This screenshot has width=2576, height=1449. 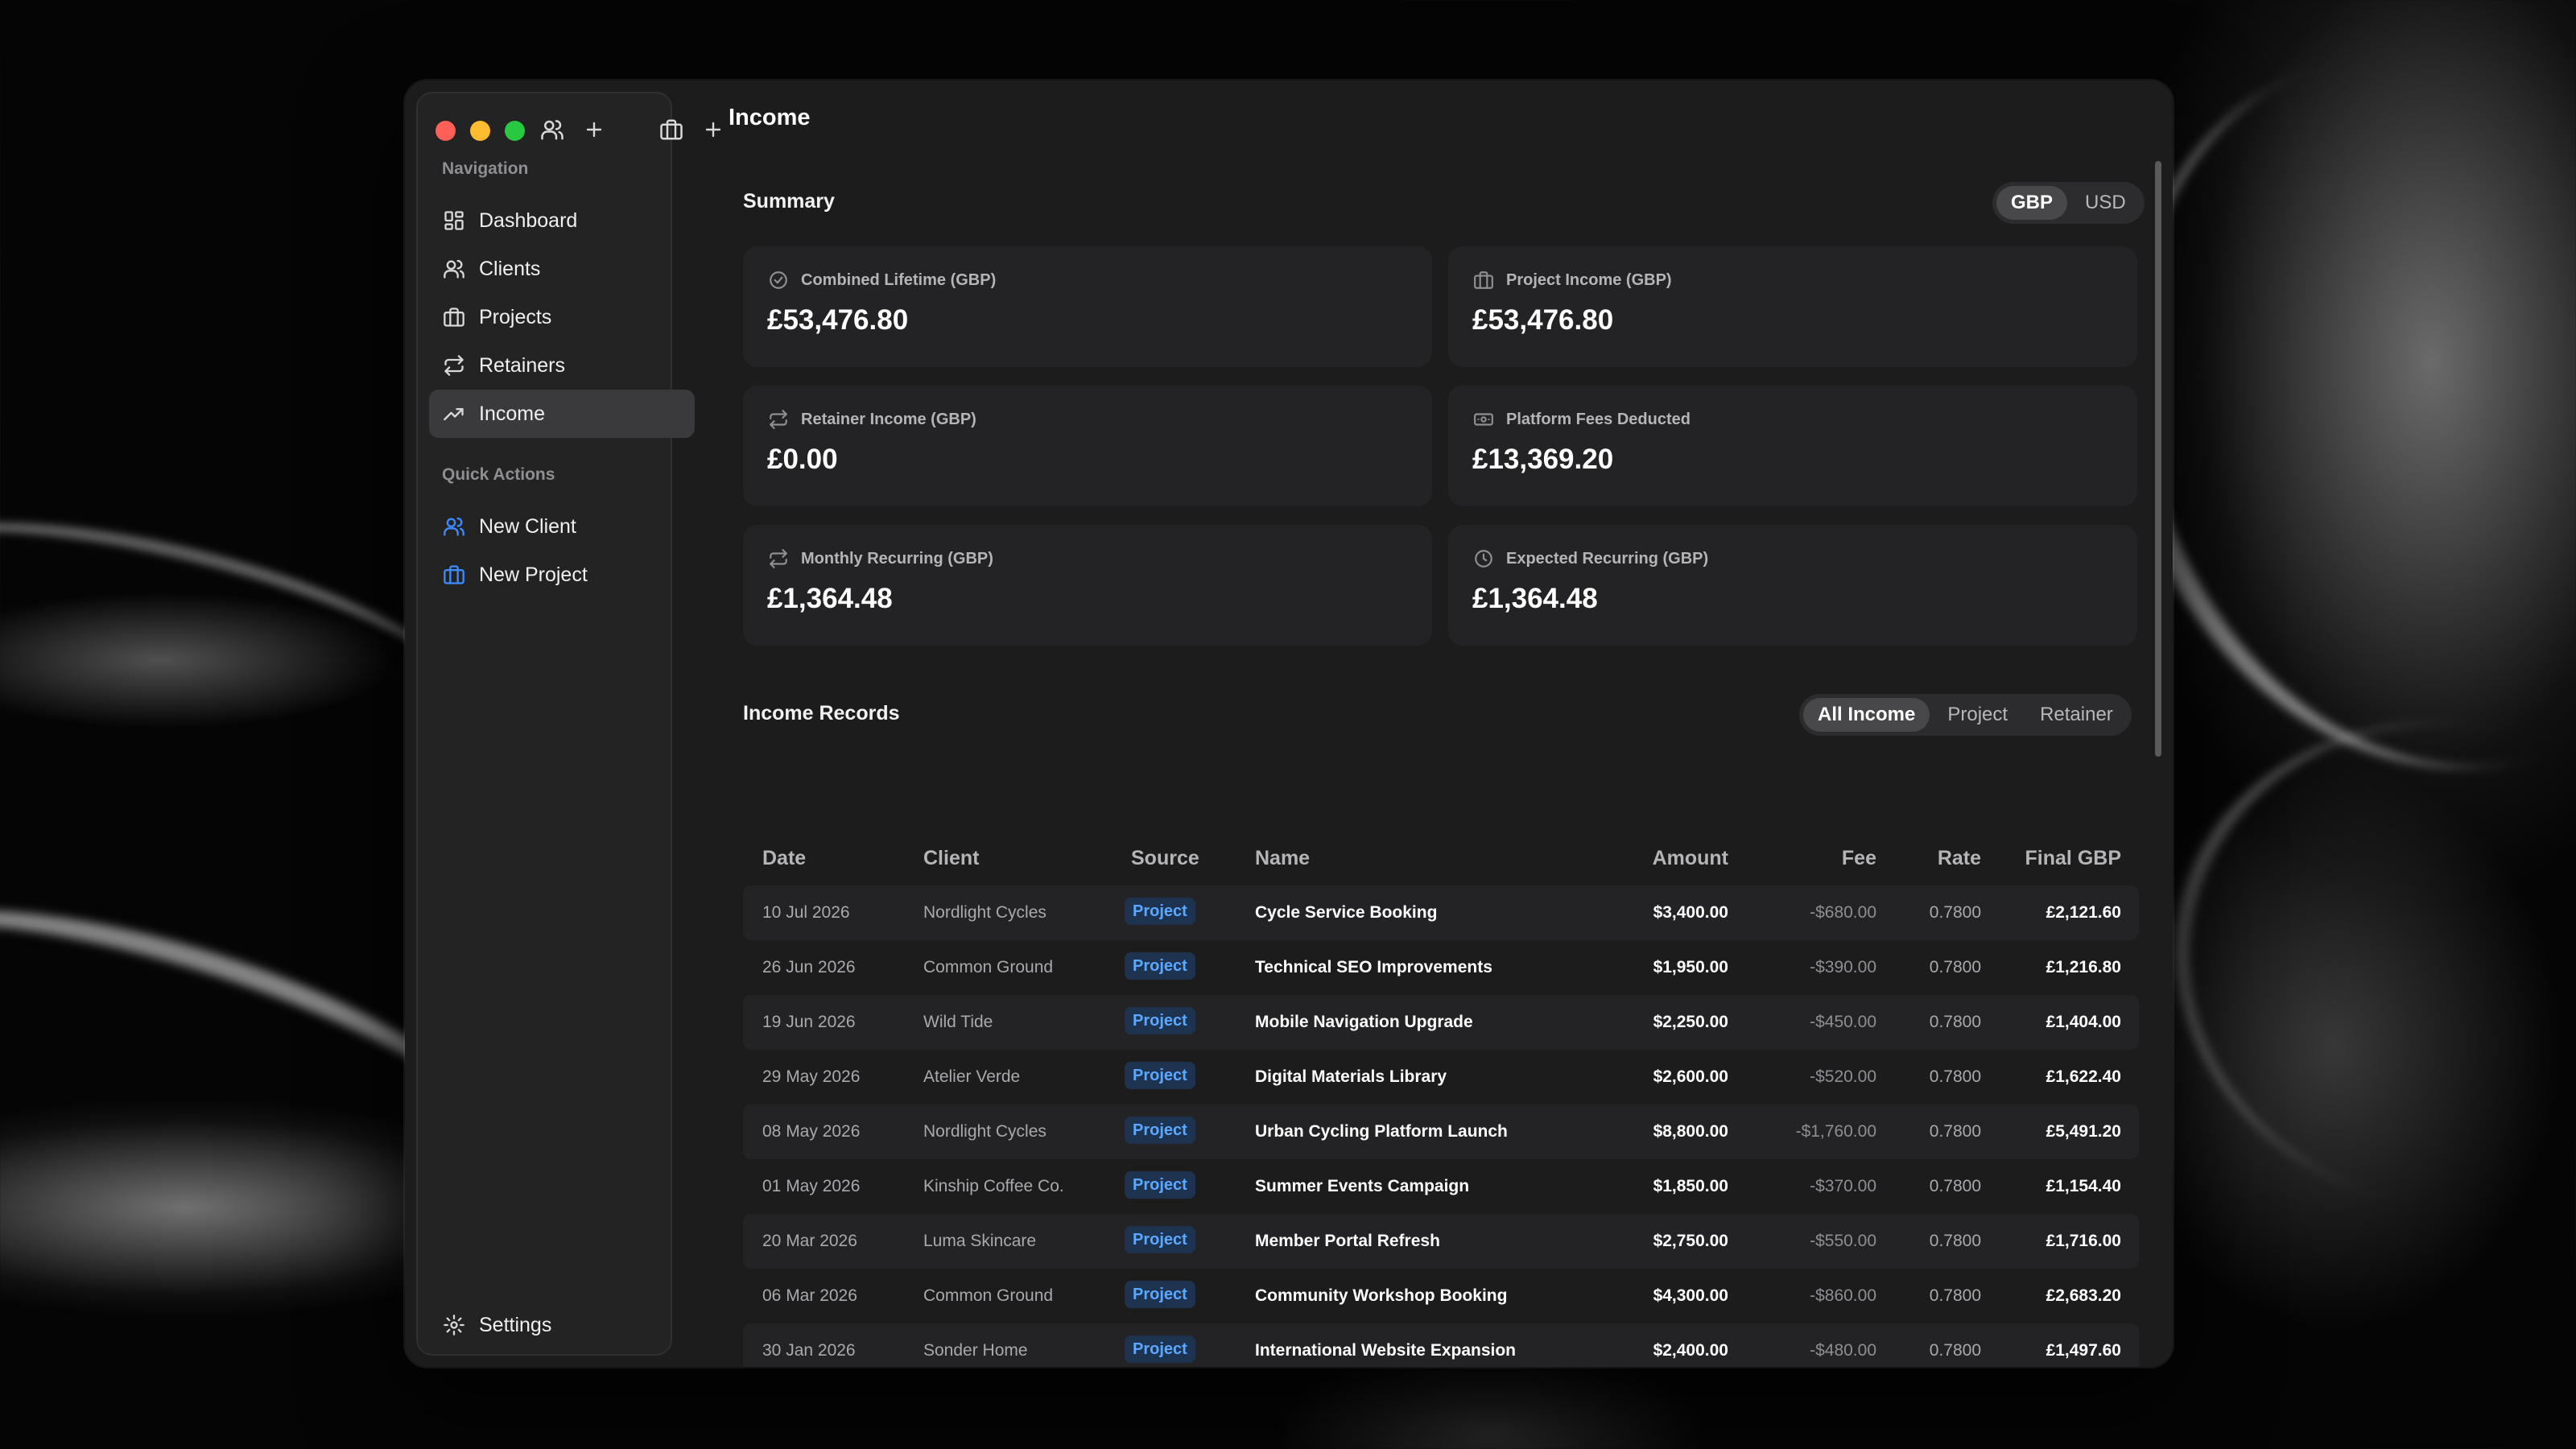 I want to click on toolbar, so click(x=633, y=129).